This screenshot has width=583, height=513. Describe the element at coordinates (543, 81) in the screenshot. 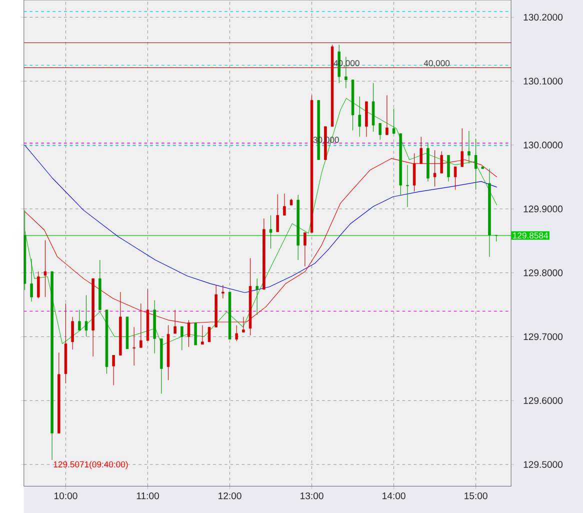

I see `y-tick-label: 130.1000` at that location.